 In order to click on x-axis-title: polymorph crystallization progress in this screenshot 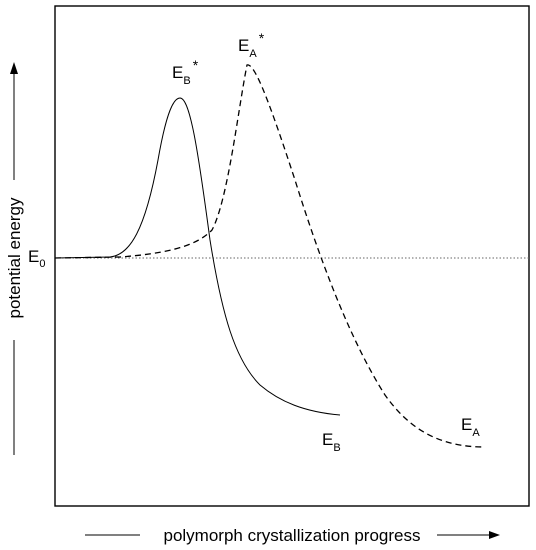, I will do `click(292, 535)`.